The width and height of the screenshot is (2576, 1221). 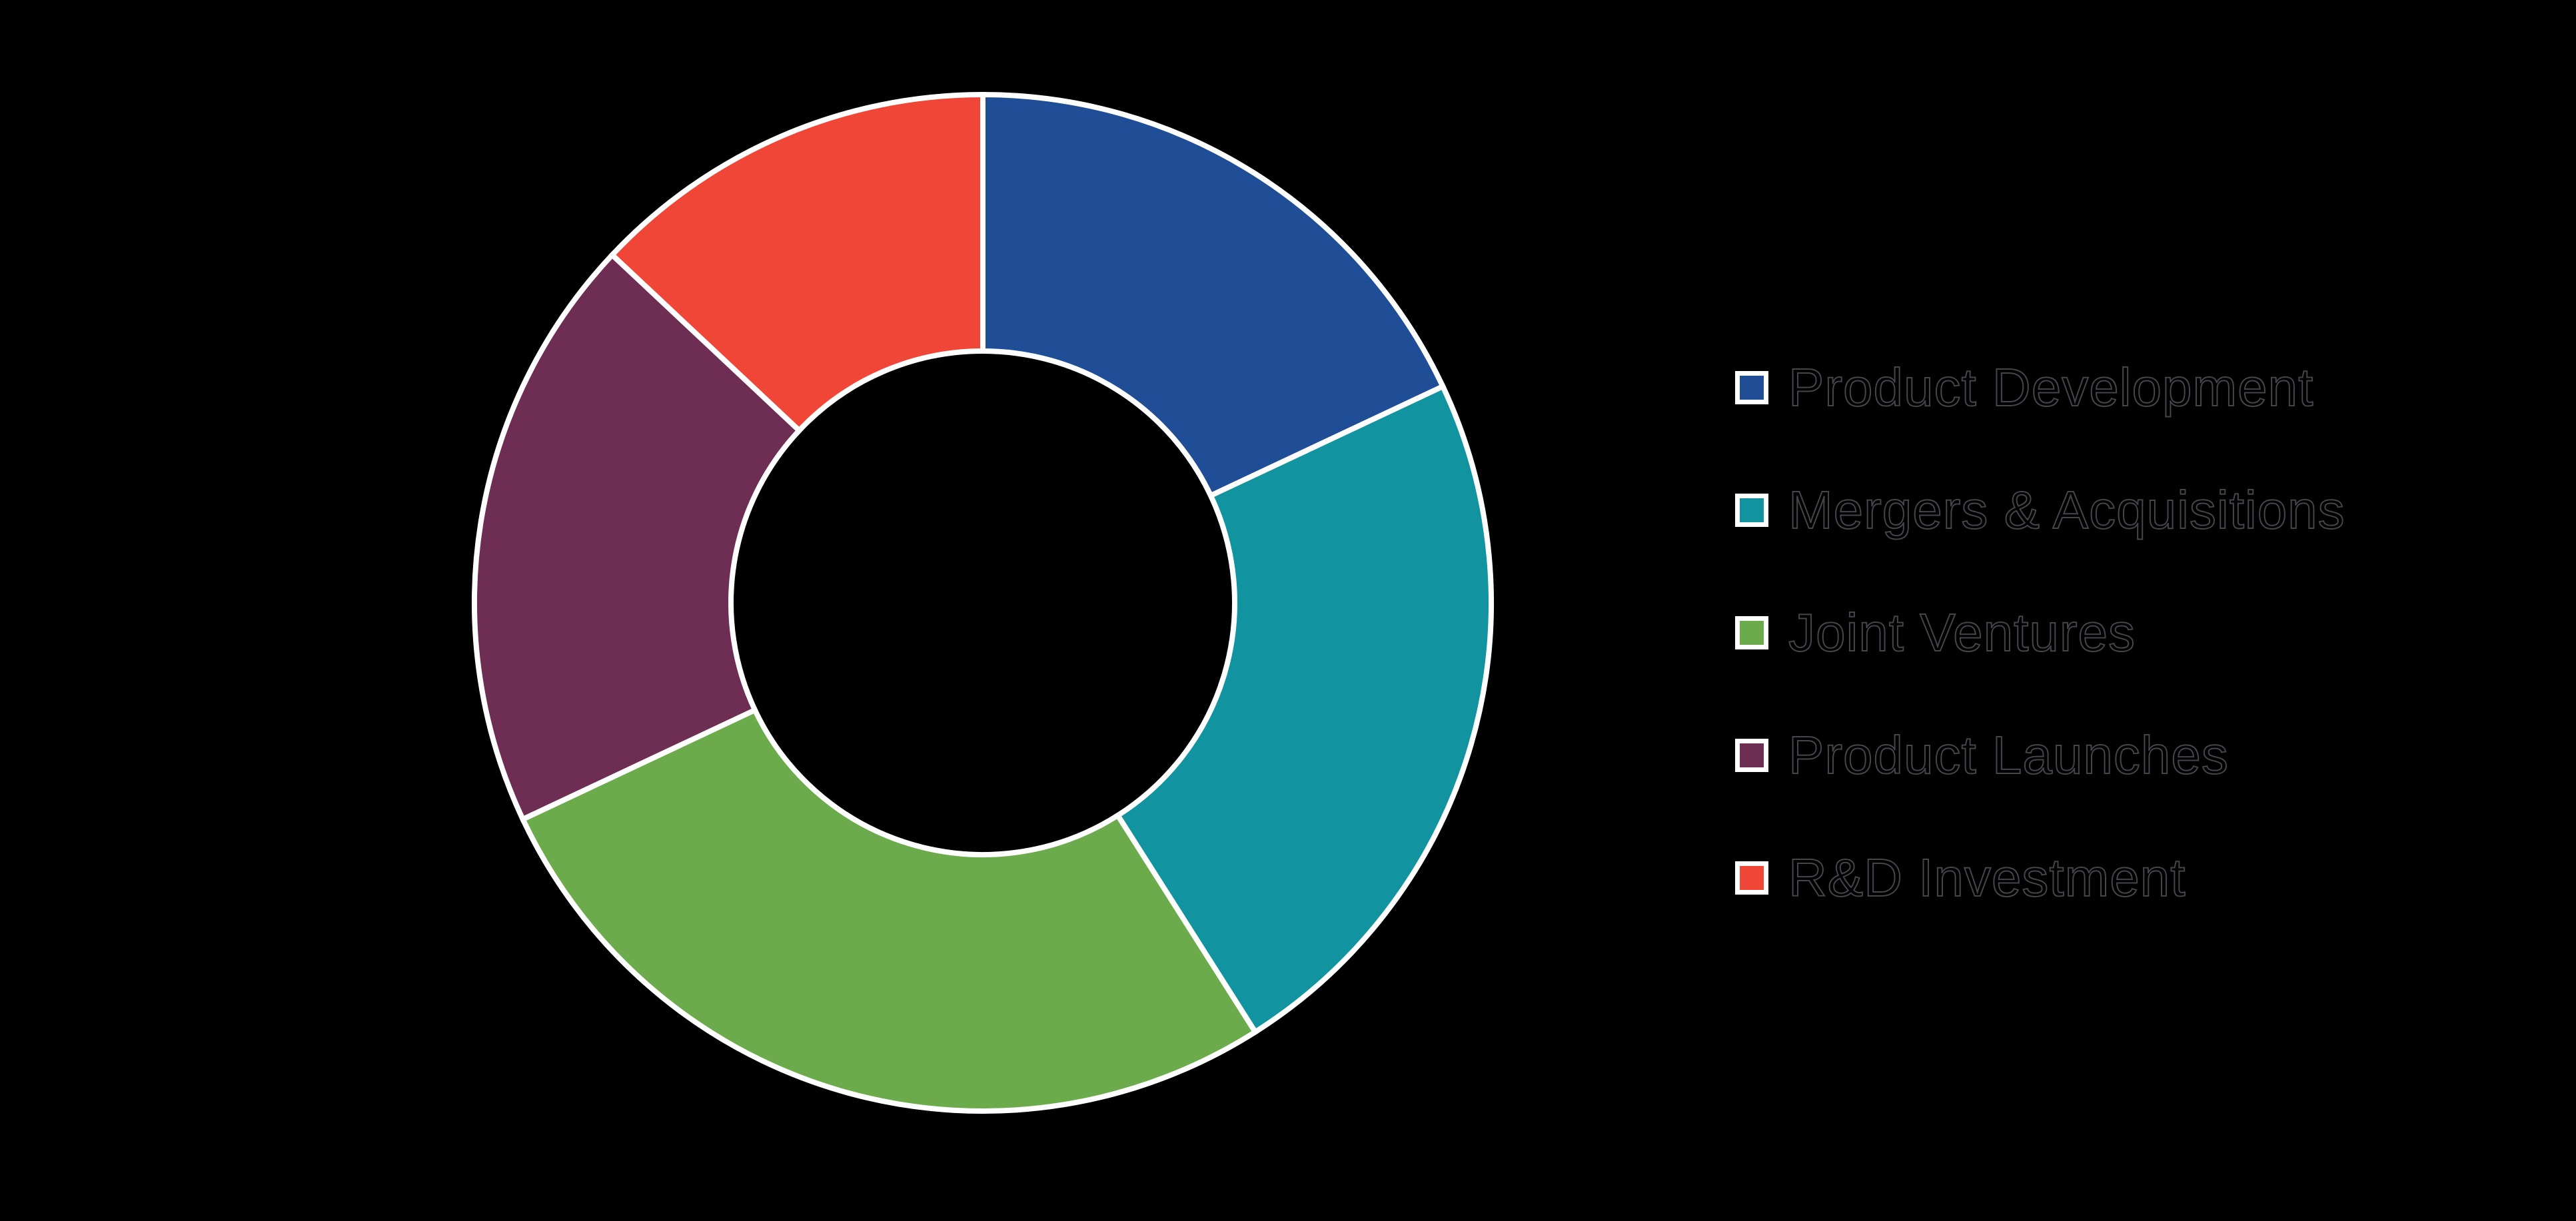 I want to click on legend-item-rd-investment: R&D Investment, so click(x=2040, y=878).